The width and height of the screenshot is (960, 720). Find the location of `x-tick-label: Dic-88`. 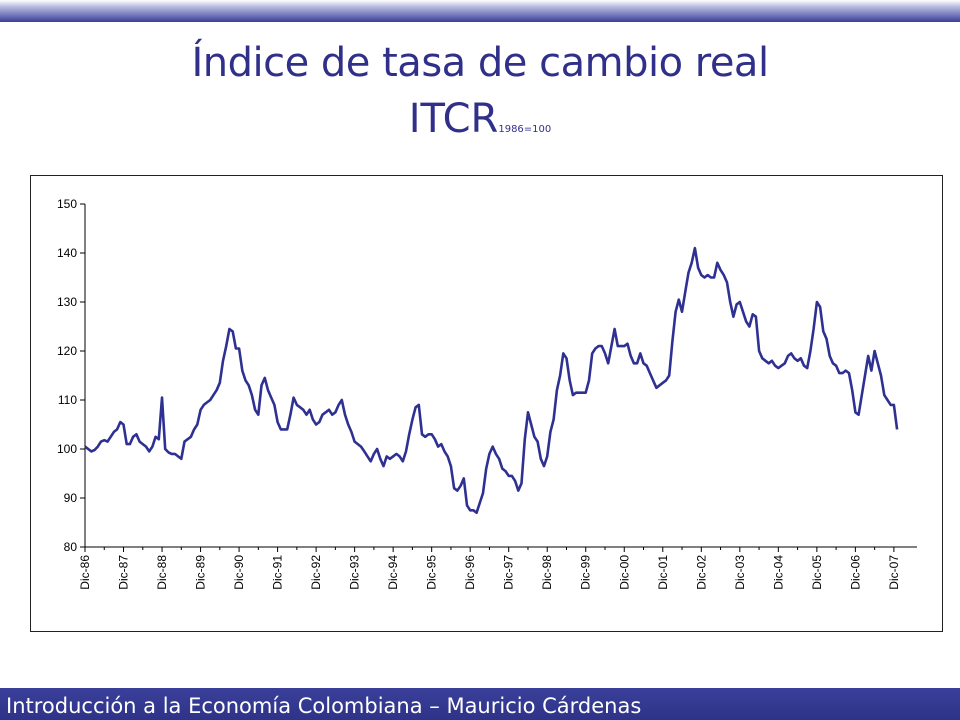

x-tick-label: Dic-88 is located at coordinates (162, 572).